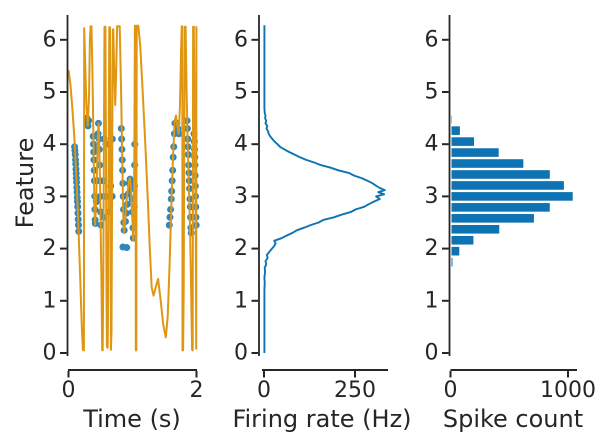 This screenshot has height=446, width=607. Describe the element at coordinates (520, 386) in the screenshot. I see `x-axis: 0 1000` at that location.